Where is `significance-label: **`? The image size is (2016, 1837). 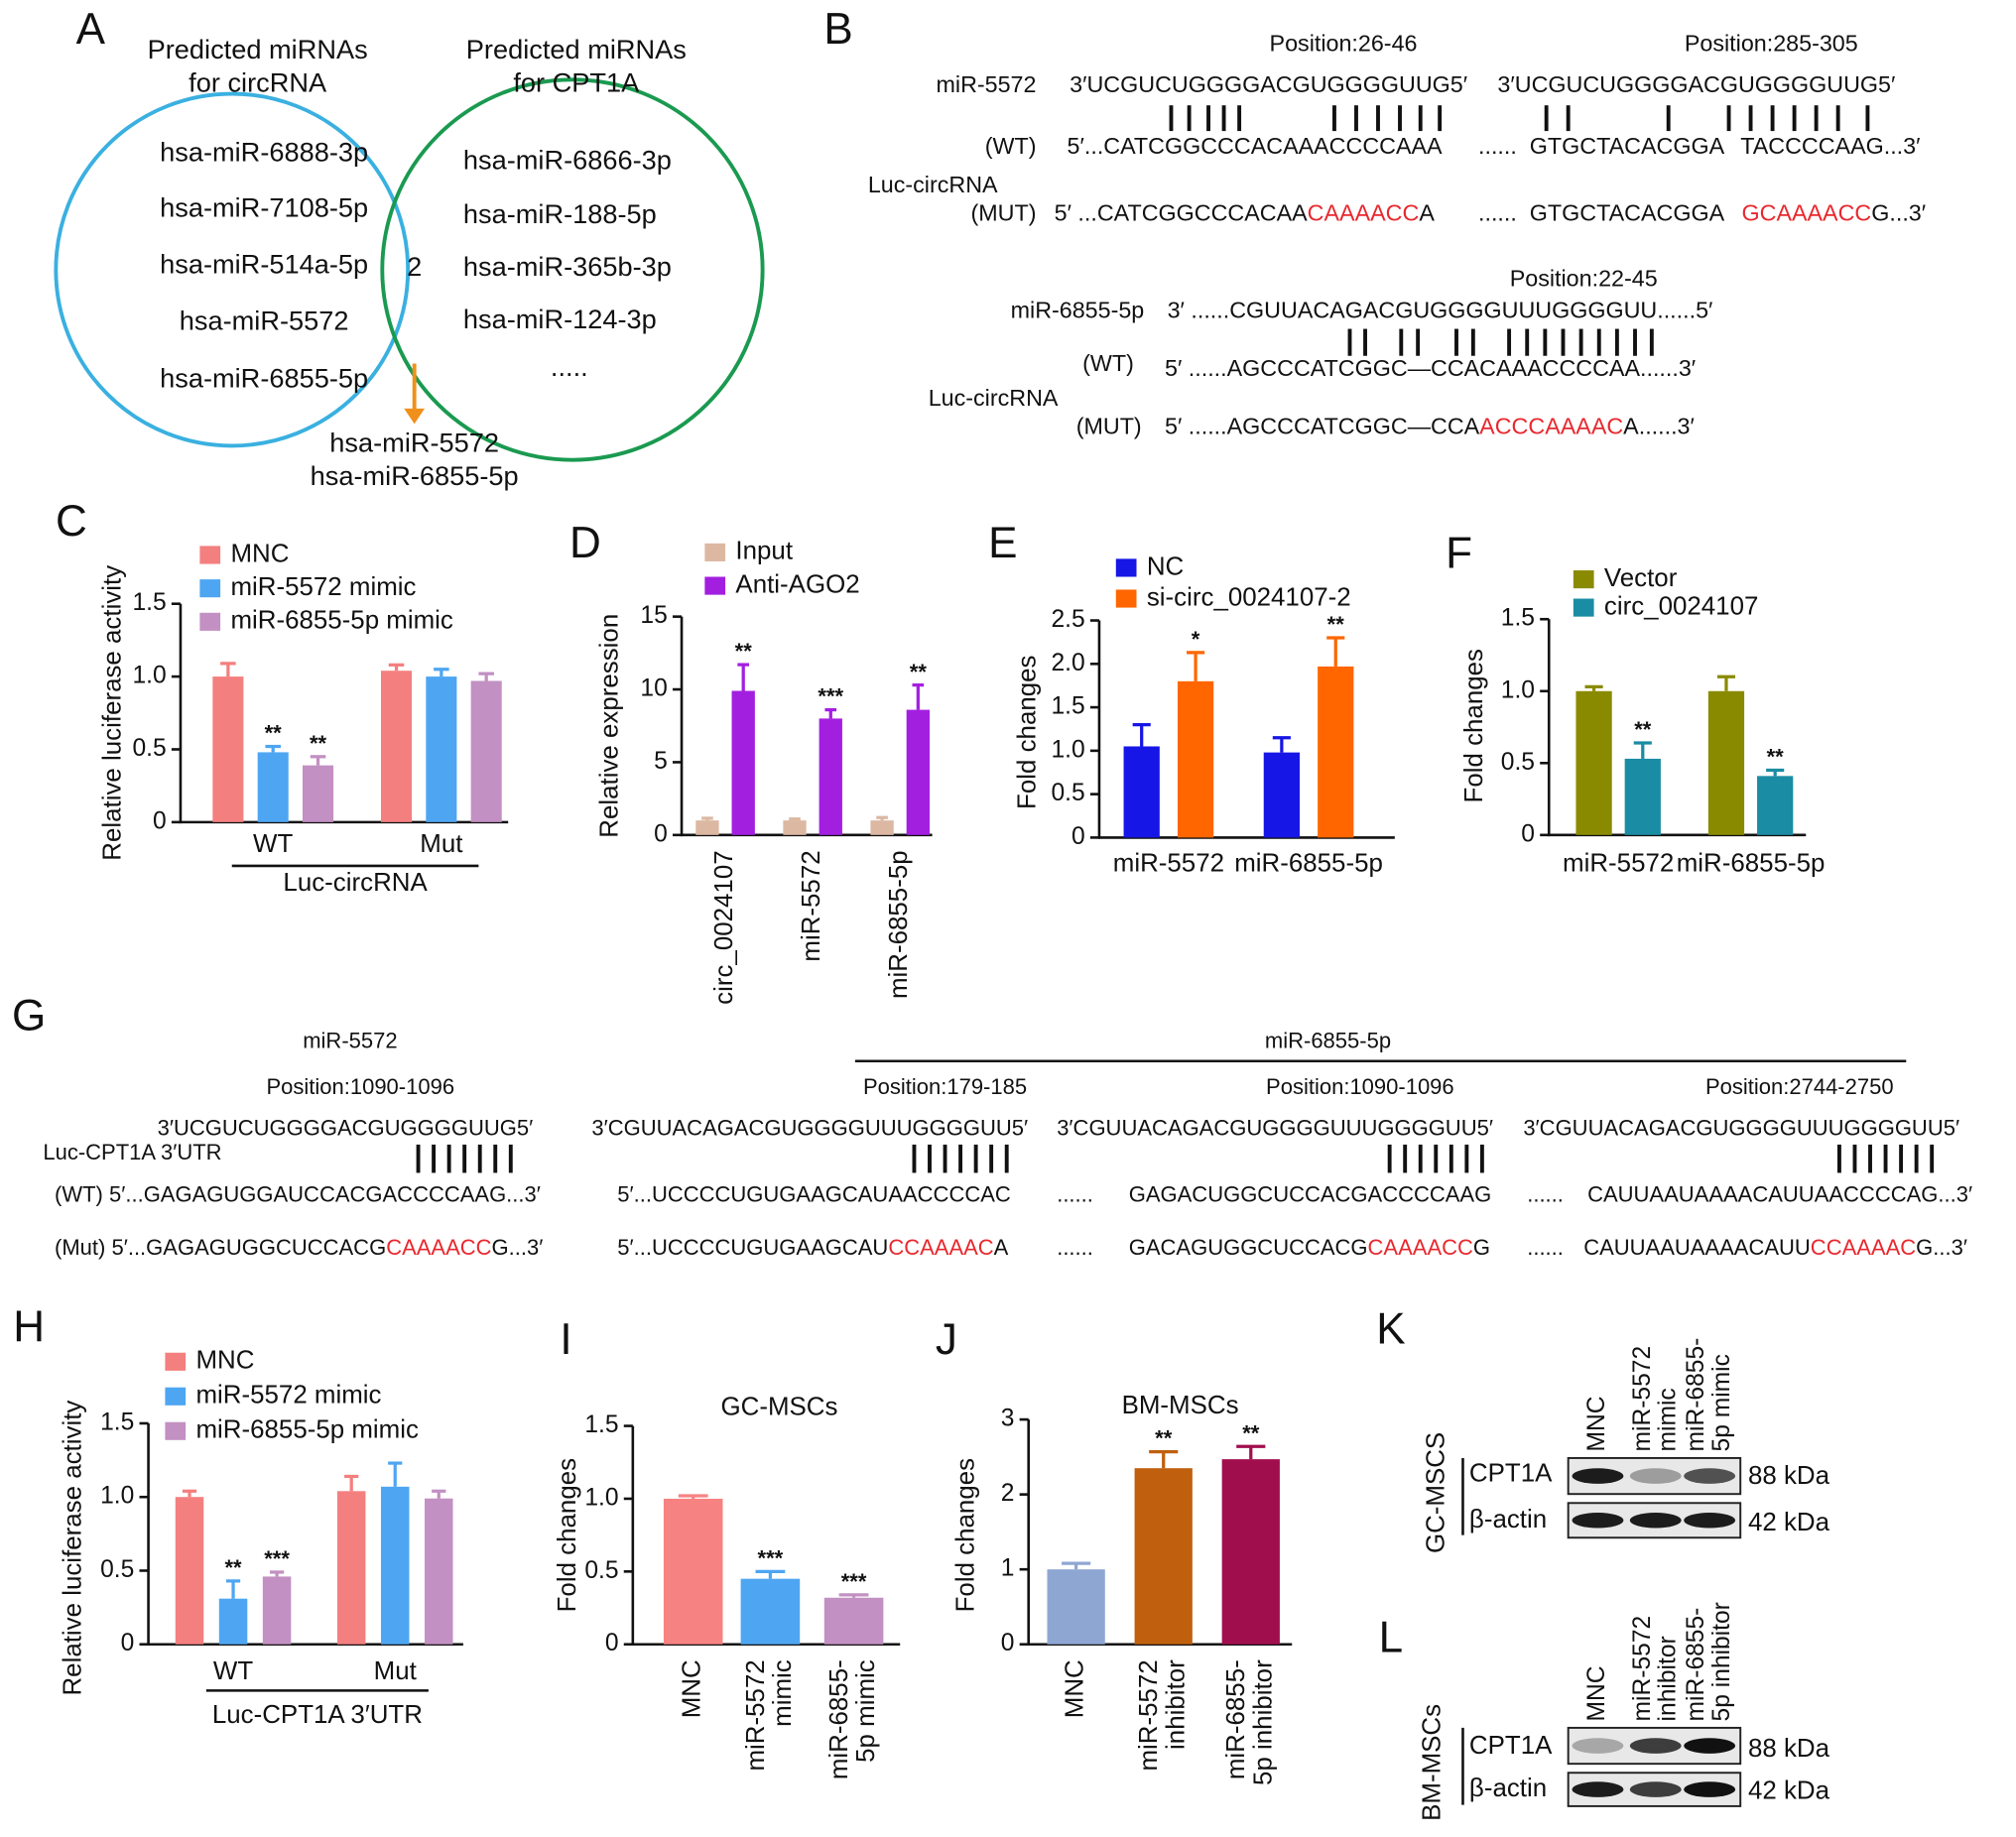
significance-label: ** is located at coordinates (919, 672).